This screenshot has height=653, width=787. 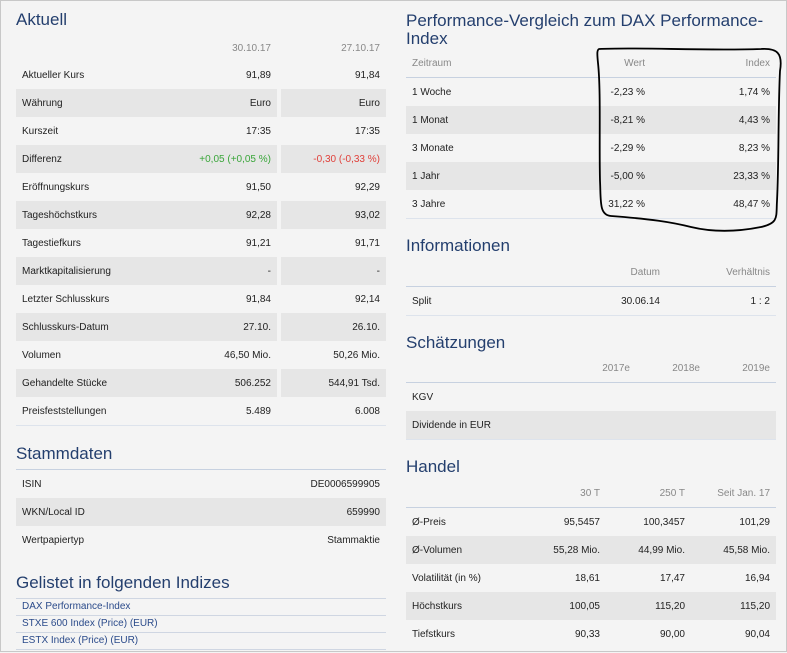 I want to click on aktuell-value-previous: -0,30 (-0,33 %), so click(x=333, y=159).